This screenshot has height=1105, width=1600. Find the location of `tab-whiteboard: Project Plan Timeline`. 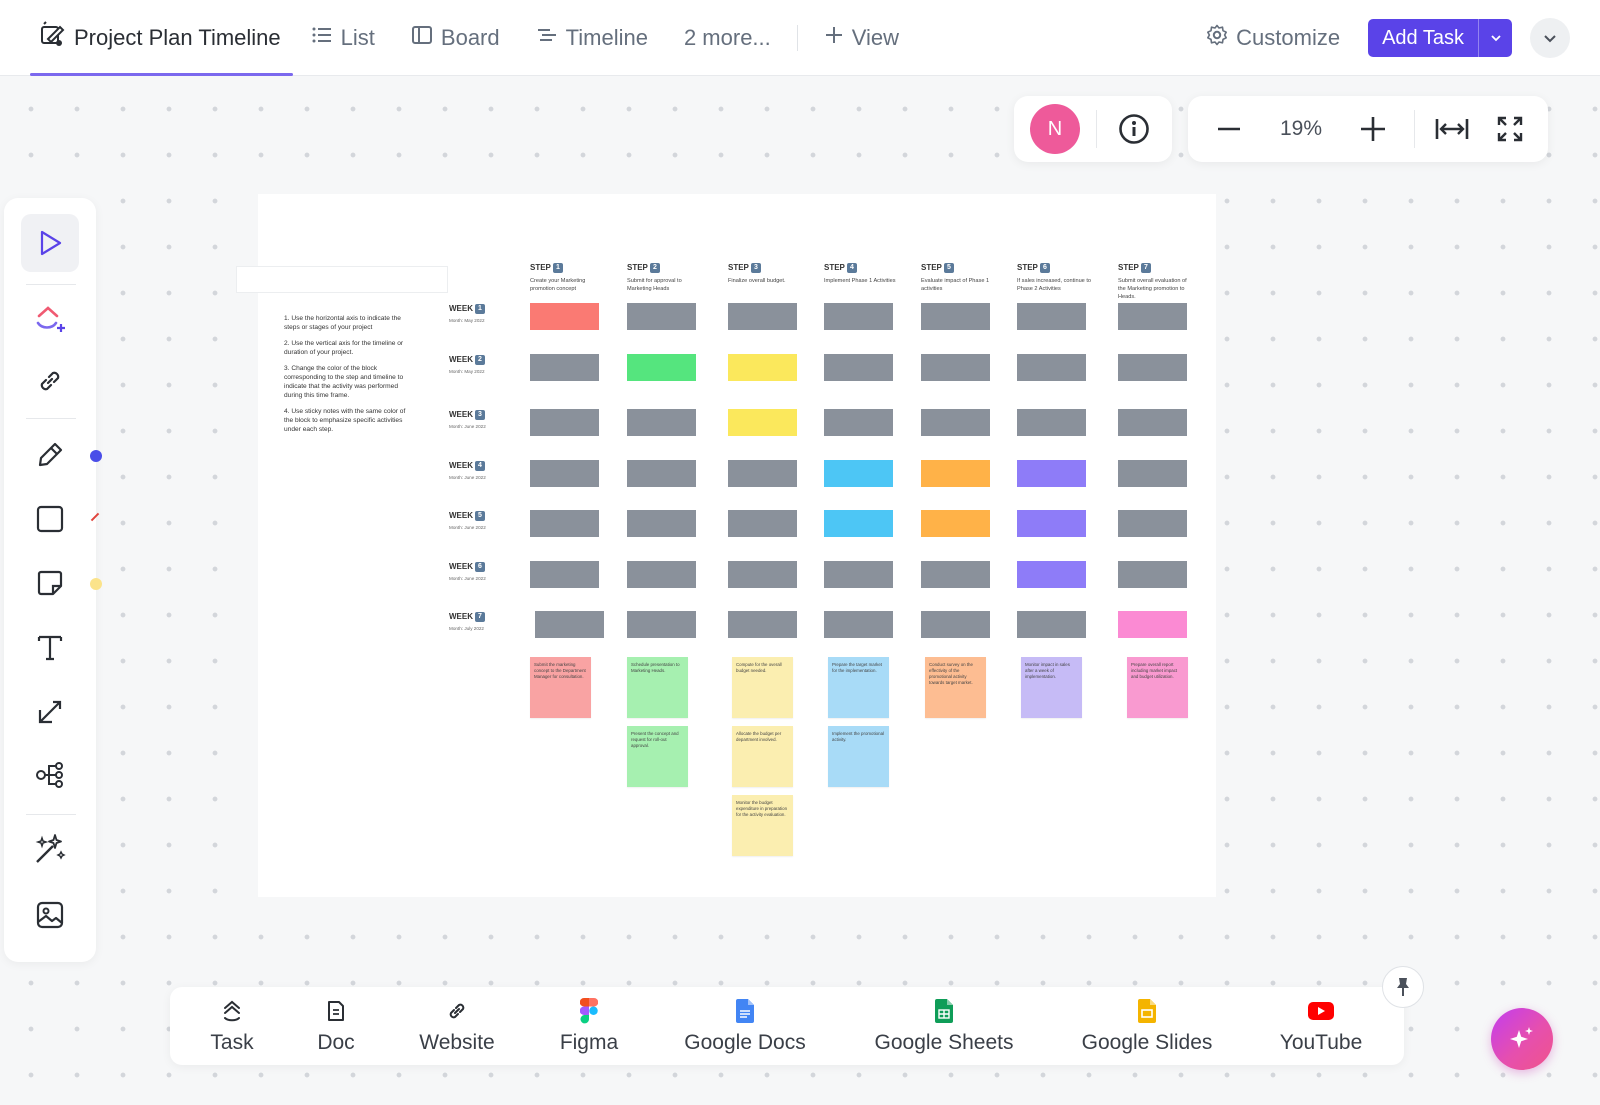

tab-whiteboard: Project Plan Timeline is located at coordinates (161, 38).